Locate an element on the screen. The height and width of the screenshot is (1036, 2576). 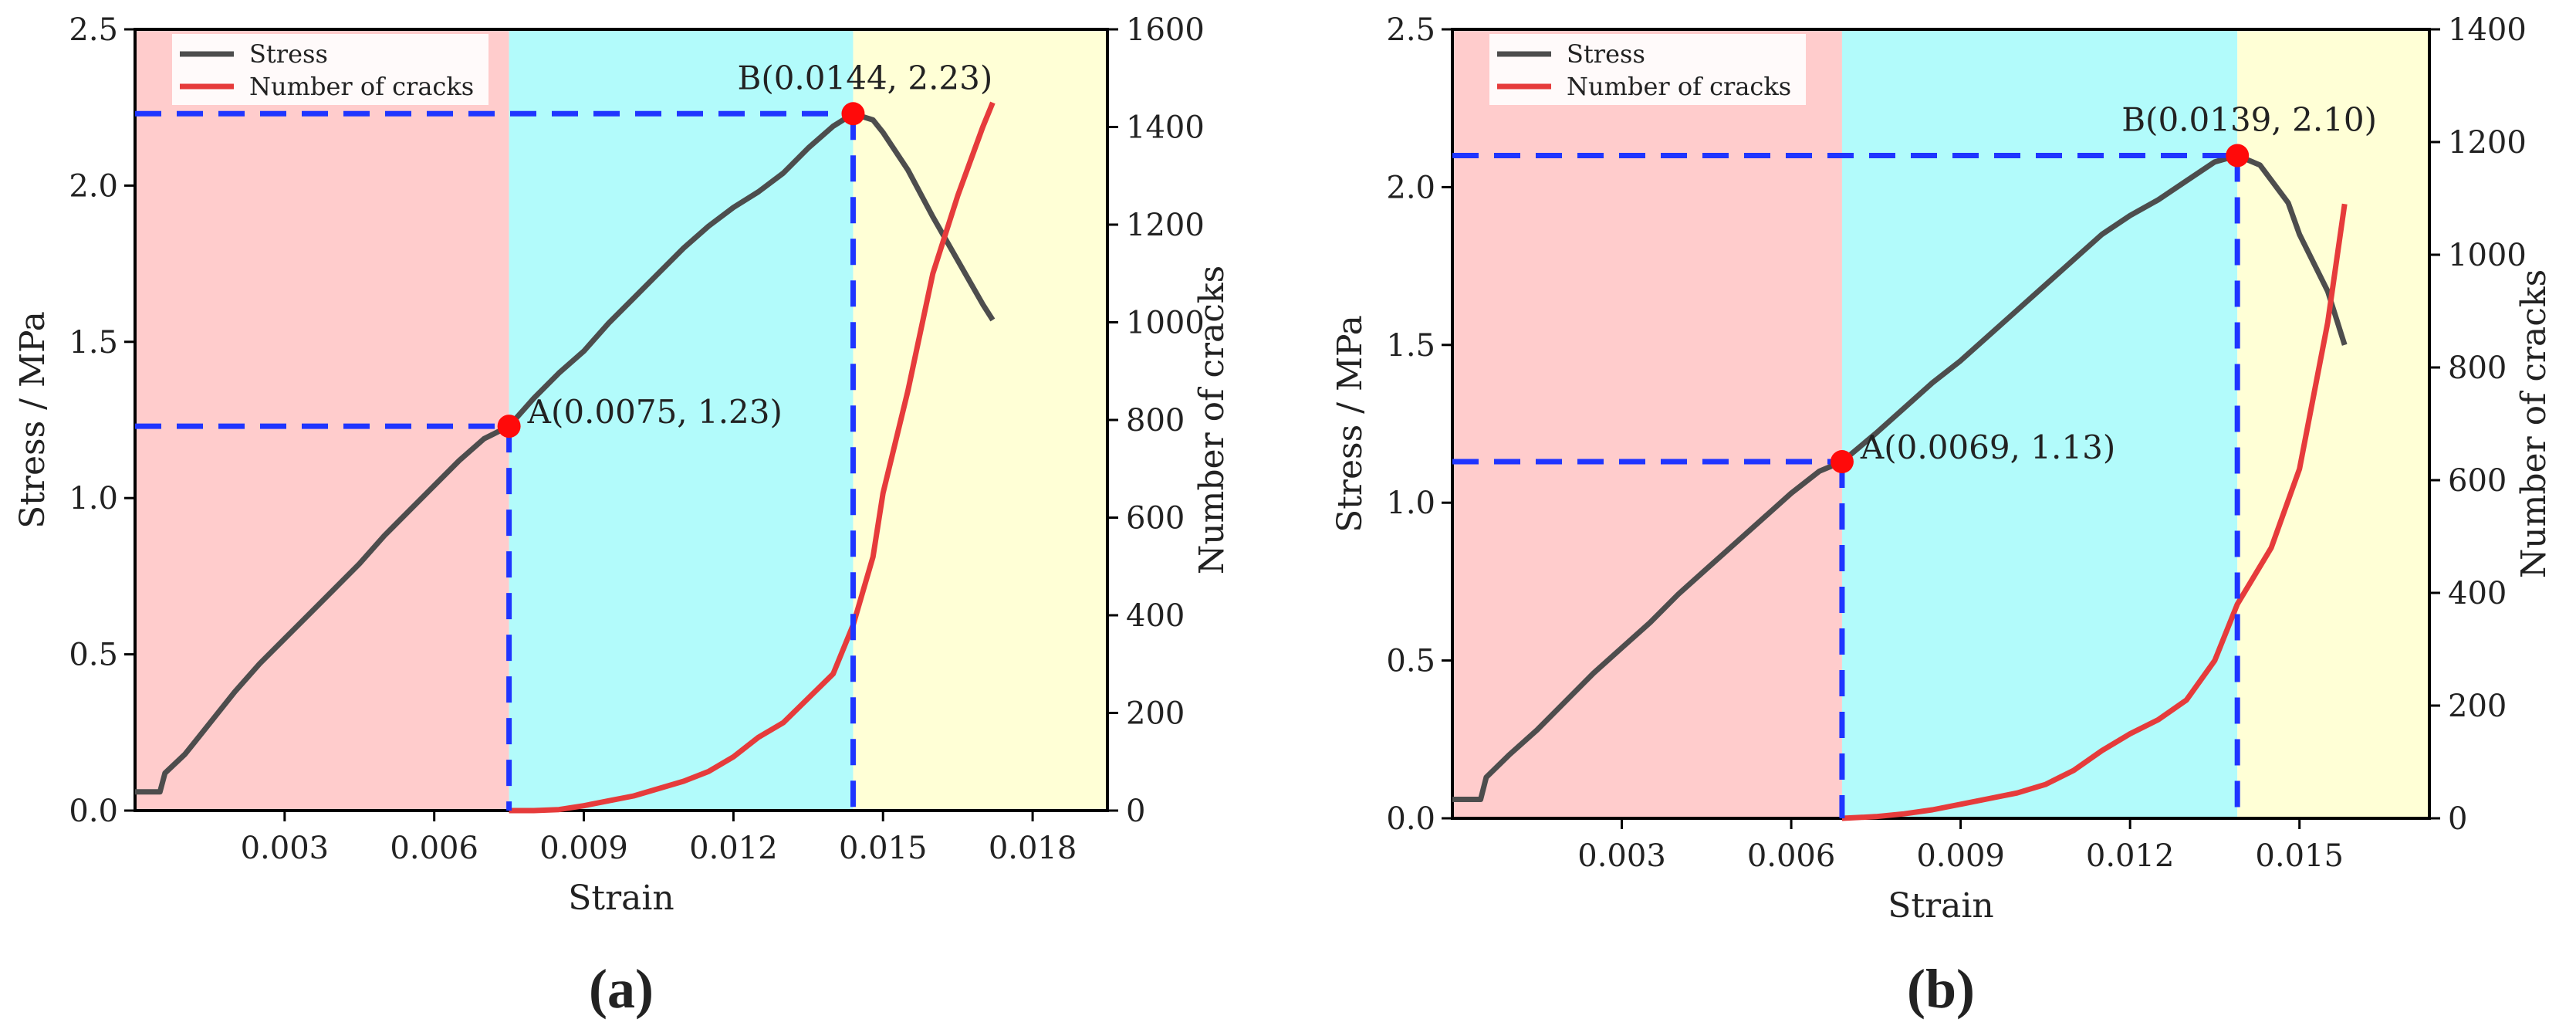
panel-label: (b) is located at coordinates (1941, 989).